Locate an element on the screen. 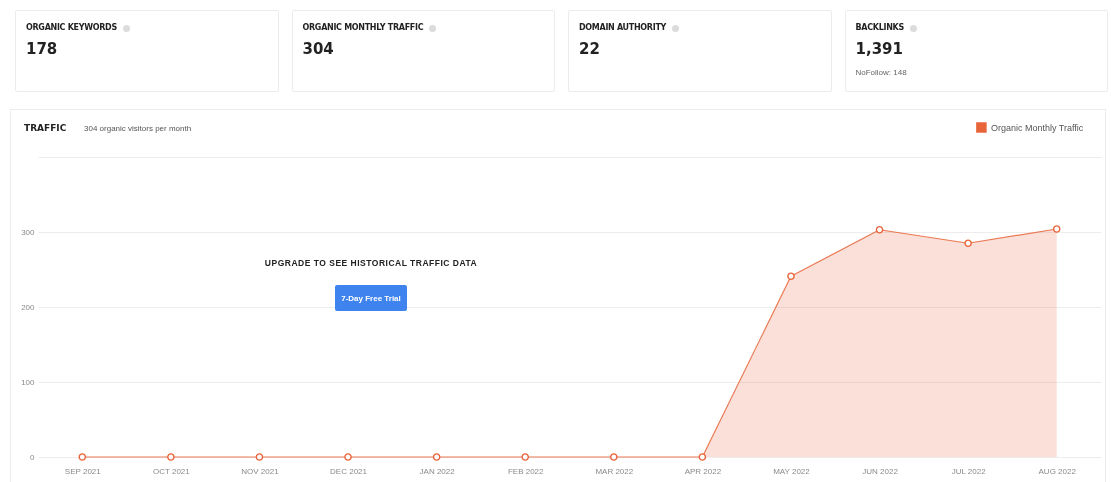  chart-title: TRAFFIC is located at coordinates (45, 128).